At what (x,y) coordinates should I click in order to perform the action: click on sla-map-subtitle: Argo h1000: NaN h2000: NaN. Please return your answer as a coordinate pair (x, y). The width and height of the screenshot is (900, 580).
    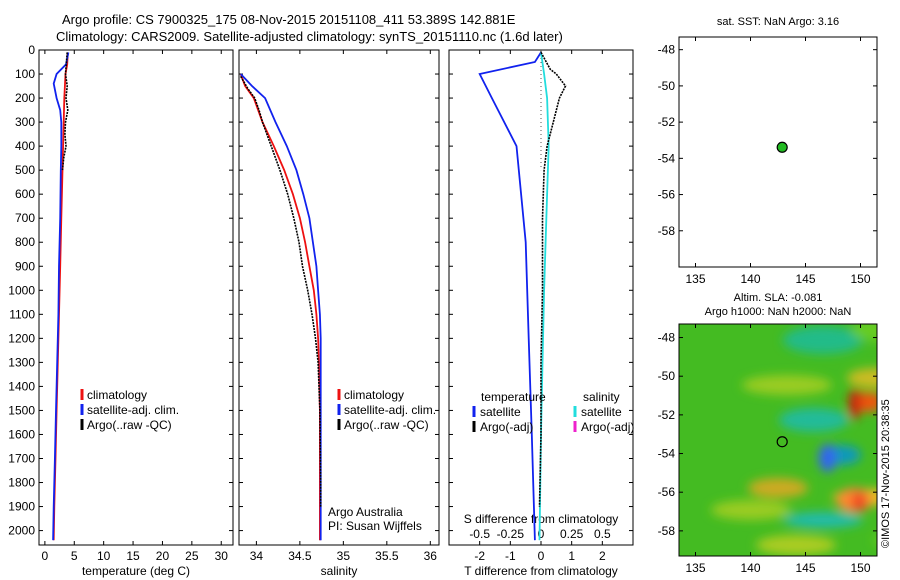
    Looking at the image, I should click on (778, 312).